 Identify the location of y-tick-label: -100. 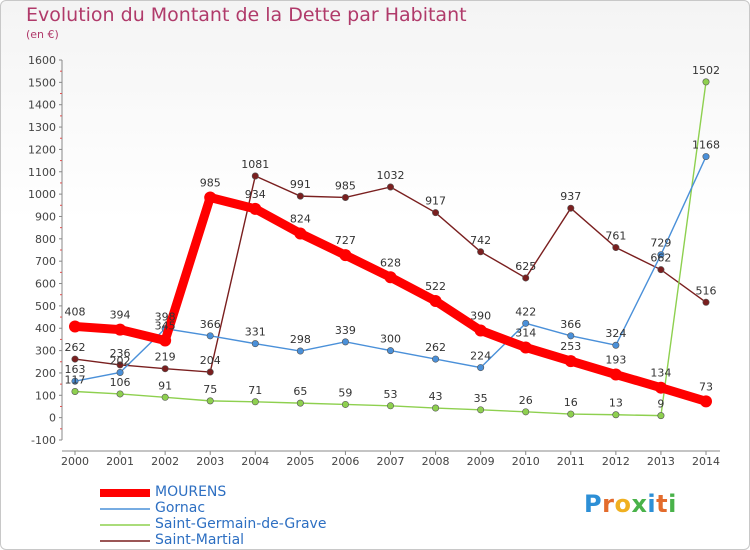
(43, 440).